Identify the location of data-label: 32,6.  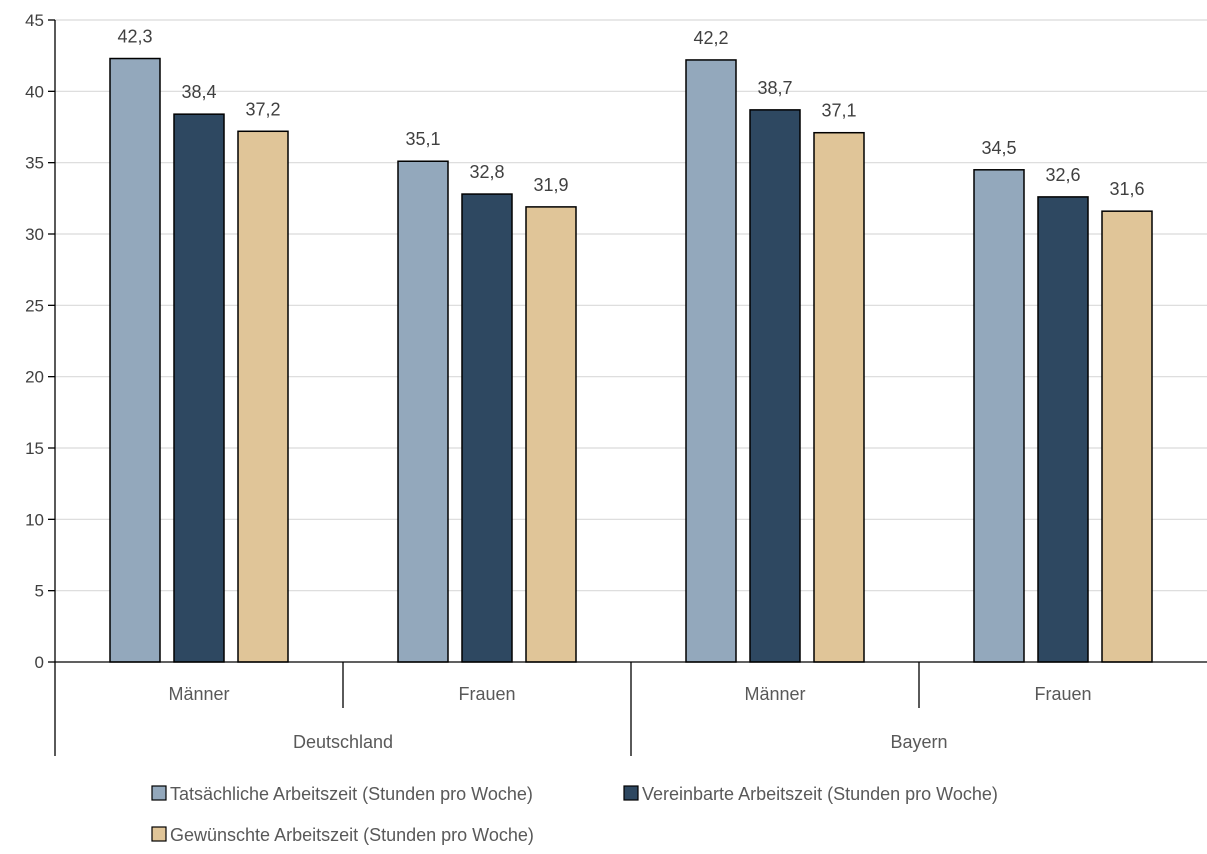
(1062, 175).